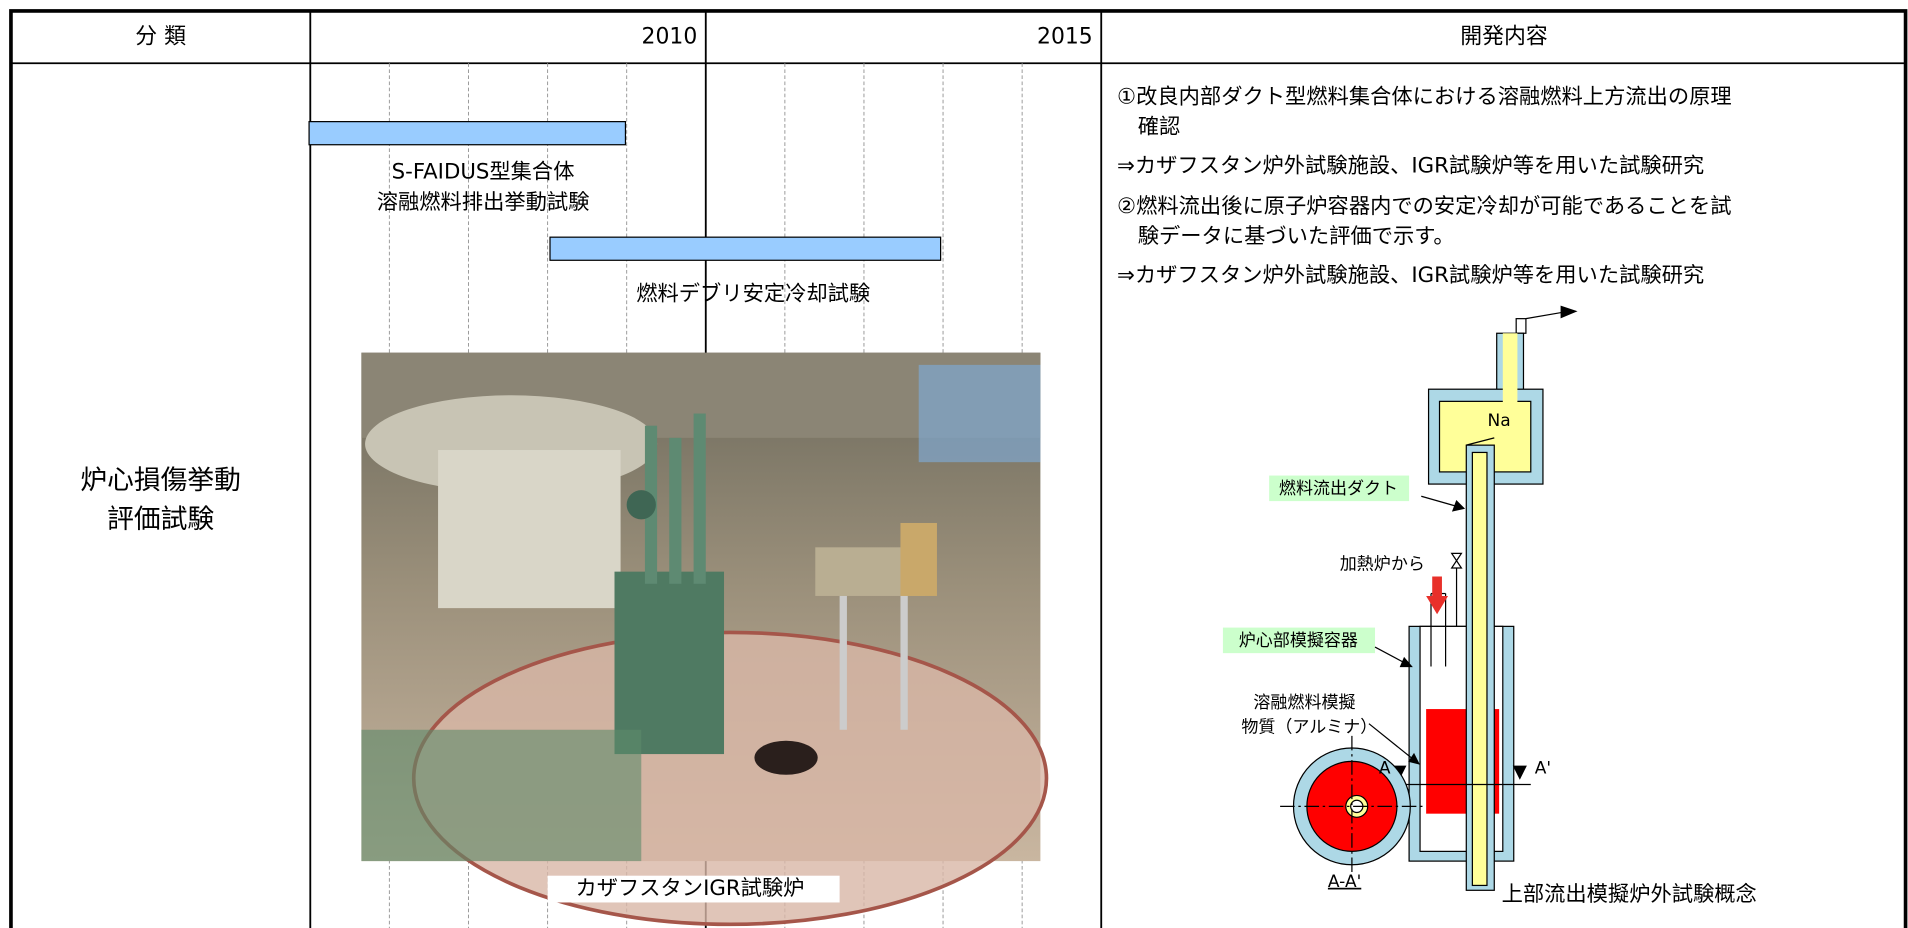 This screenshot has height=928, width=1908. I want to click on category-label: 炉心損傷挙動, so click(160, 480).